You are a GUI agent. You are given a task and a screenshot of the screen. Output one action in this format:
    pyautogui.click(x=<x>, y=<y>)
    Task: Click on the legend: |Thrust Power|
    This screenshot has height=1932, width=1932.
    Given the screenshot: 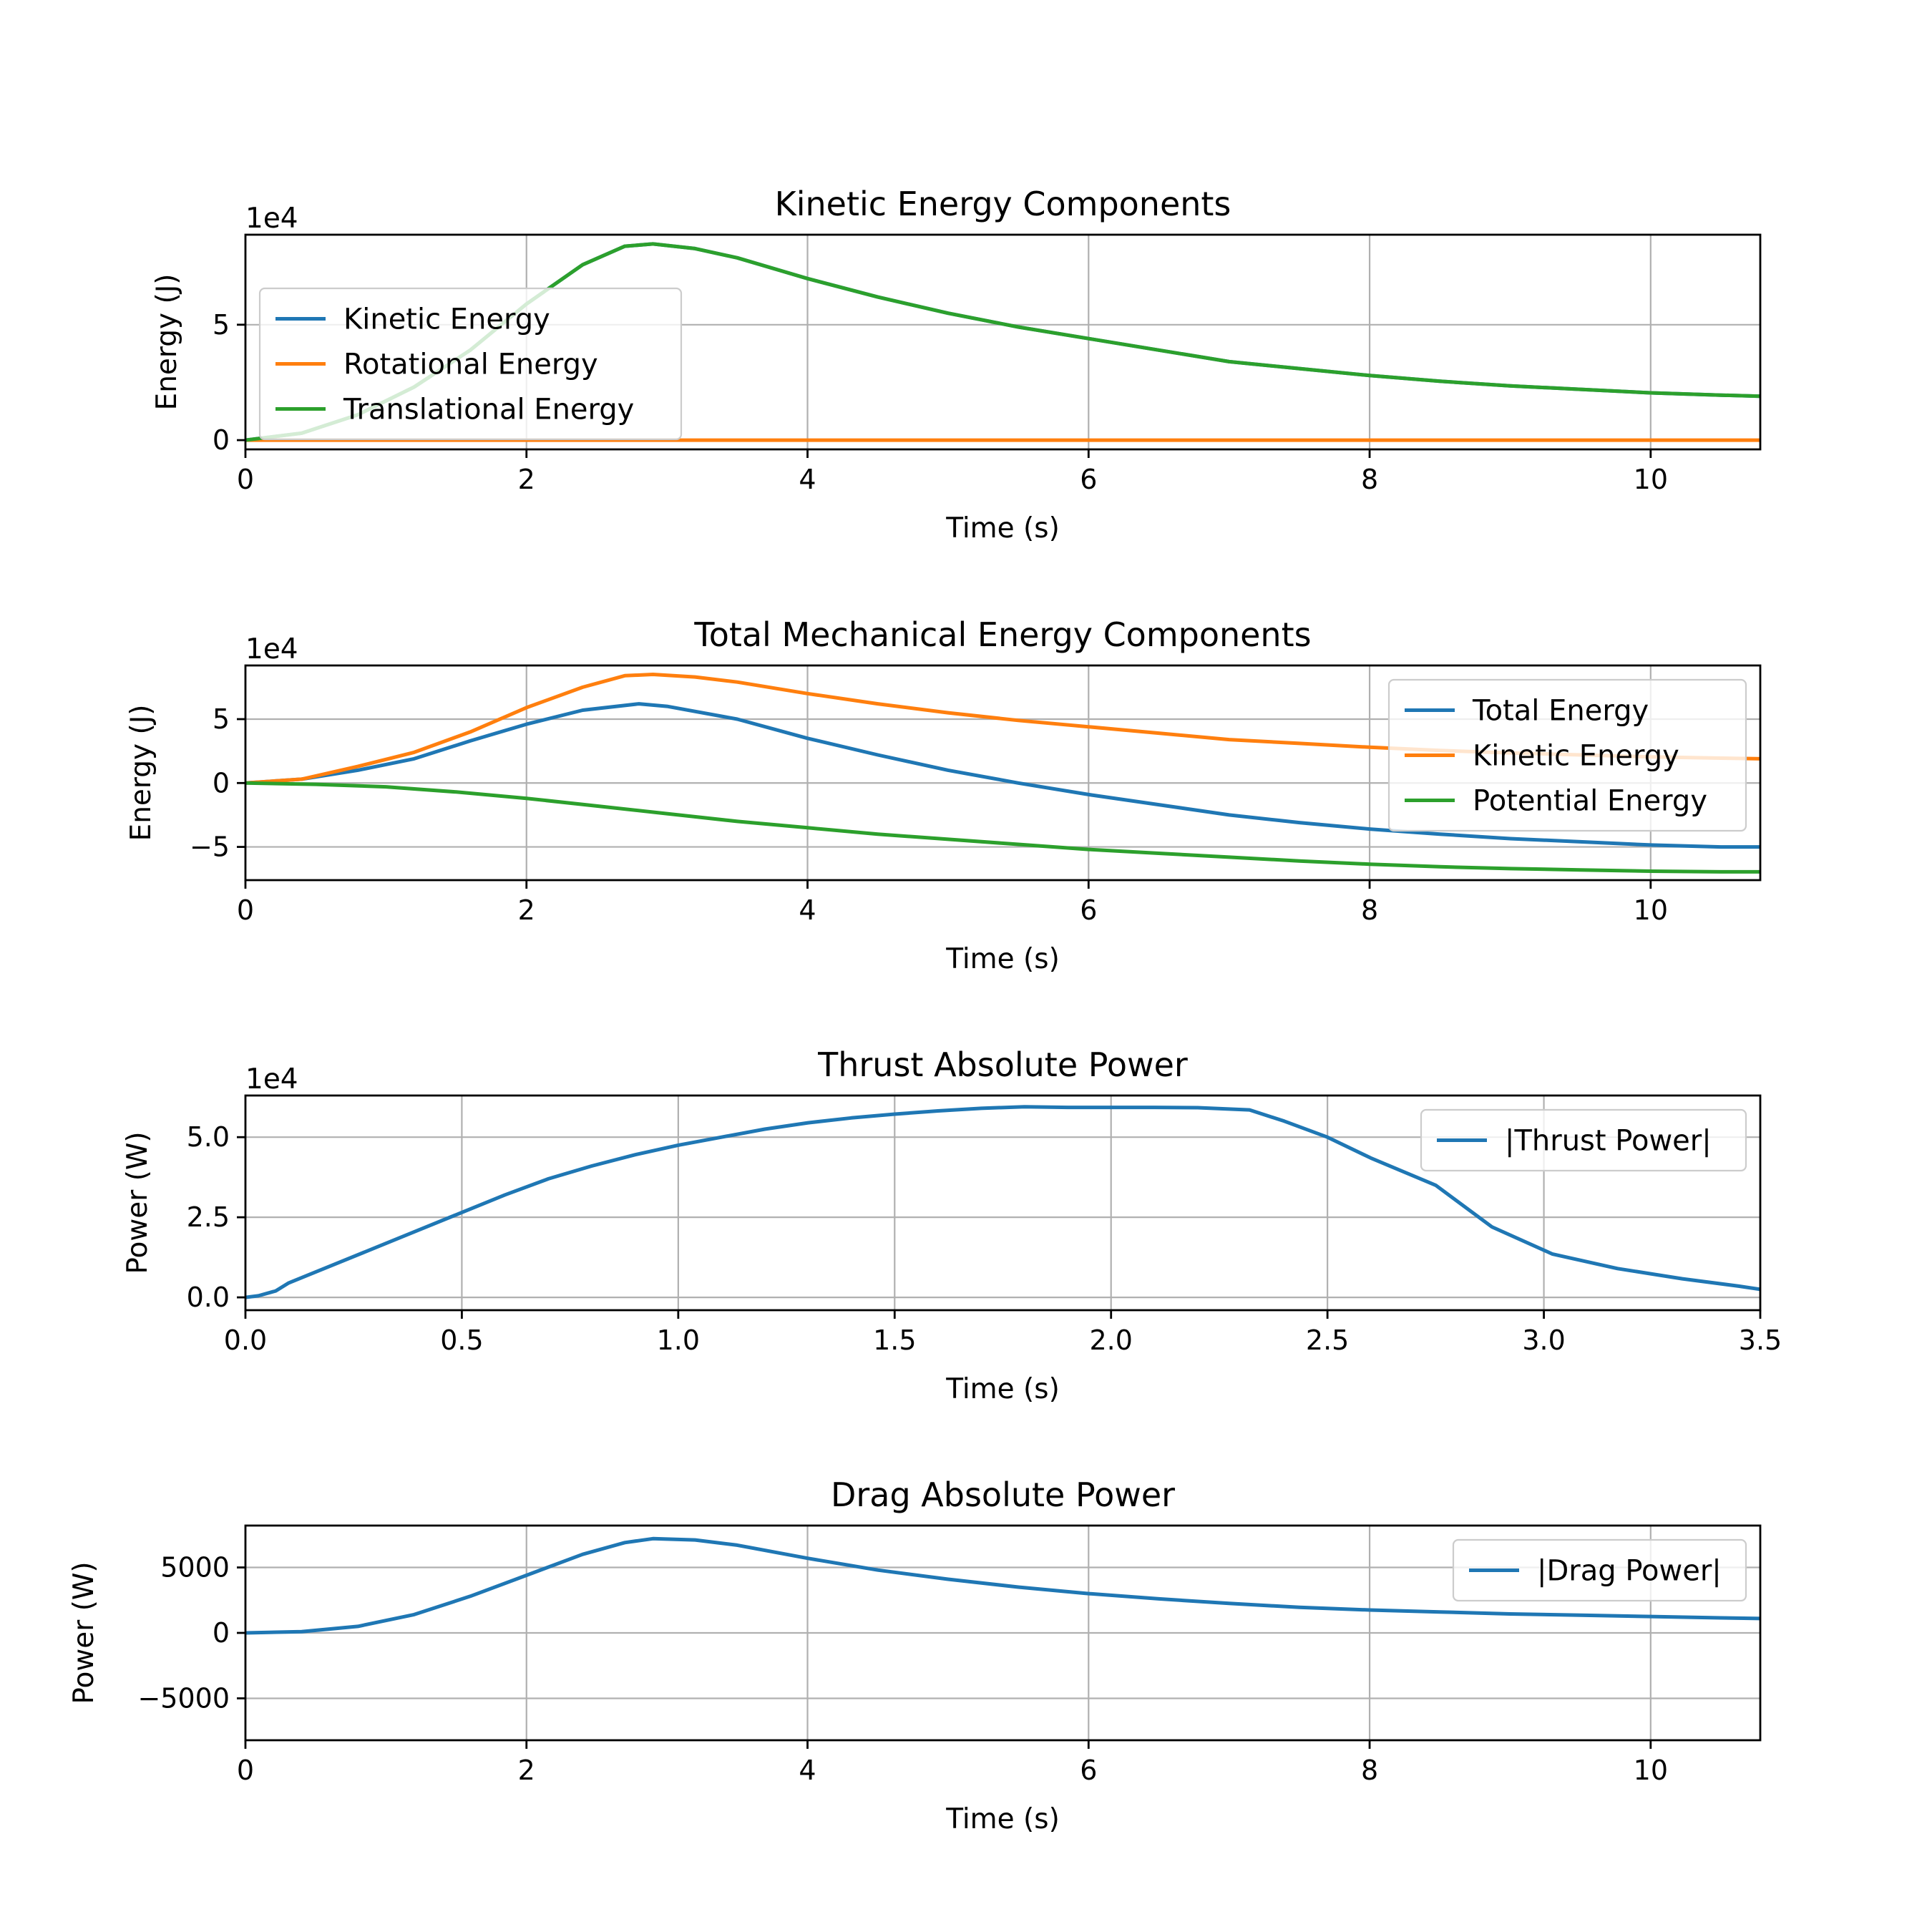 What is the action you would take?
    pyautogui.click(x=1584, y=1140)
    